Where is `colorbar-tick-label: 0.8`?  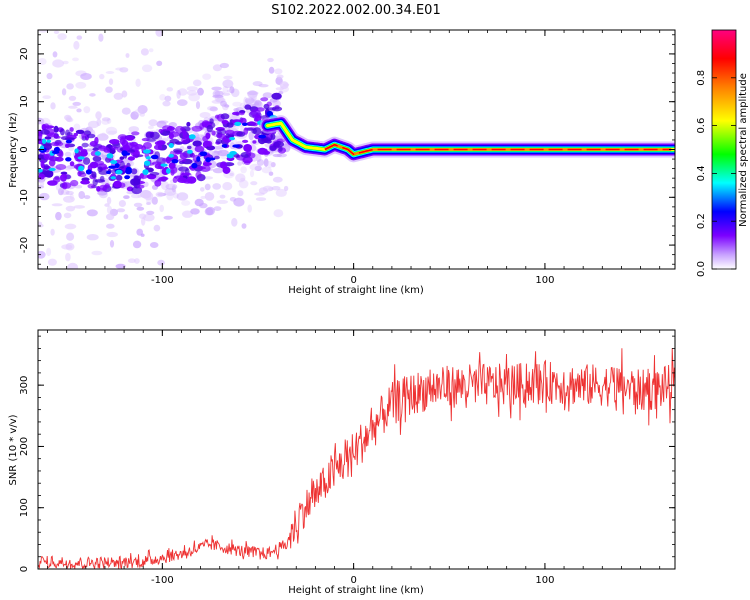
colorbar-tick-label: 0.8 is located at coordinates (701, 78).